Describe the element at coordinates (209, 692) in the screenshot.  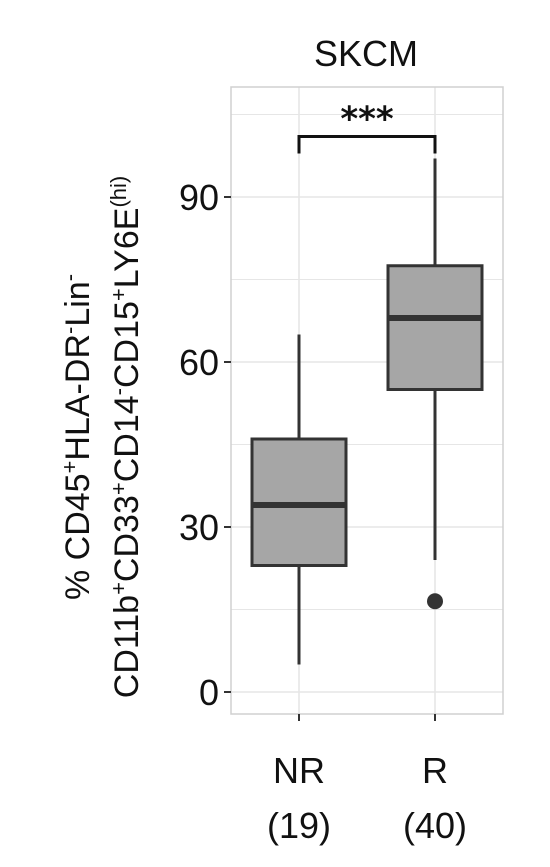
I see `y-tick-label: 0` at that location.